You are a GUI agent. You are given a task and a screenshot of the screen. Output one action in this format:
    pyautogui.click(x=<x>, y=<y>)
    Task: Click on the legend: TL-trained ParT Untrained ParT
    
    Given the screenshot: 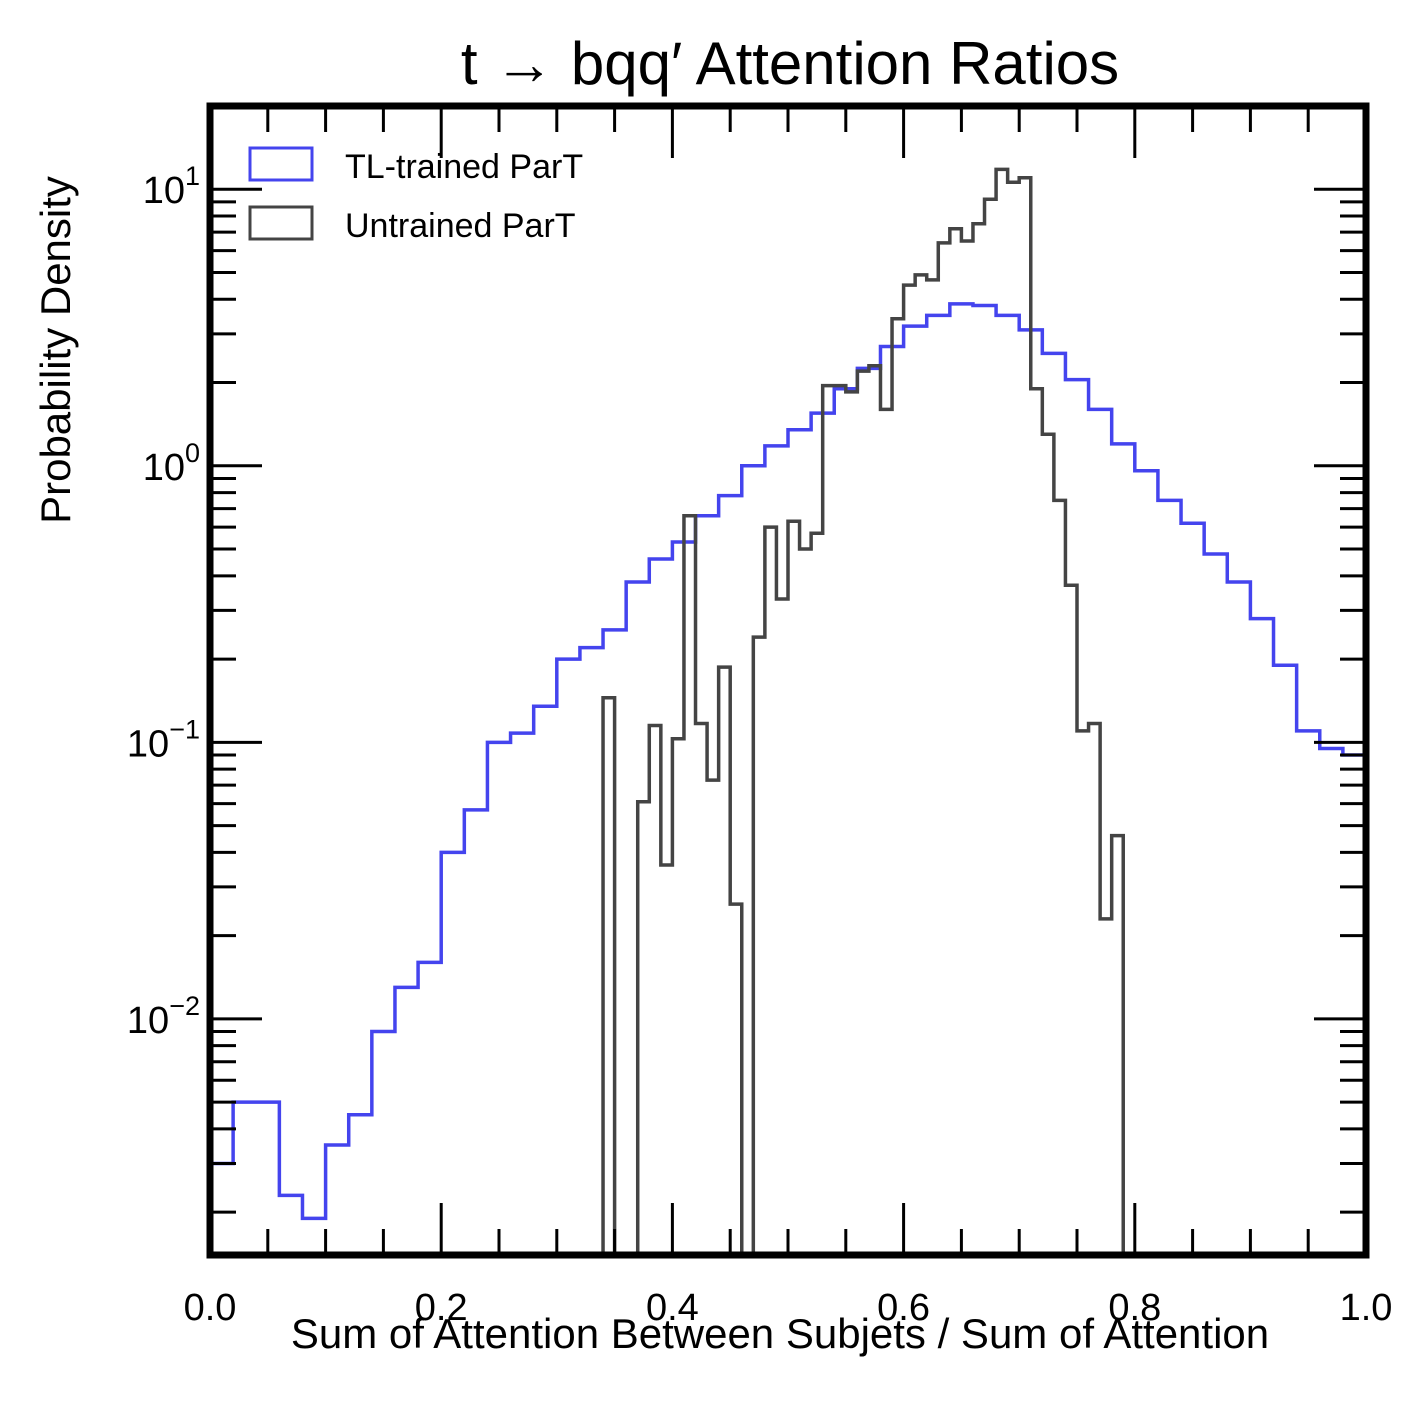 What is the action you would take?
    pyautogui.click(x=415, y=195)
    